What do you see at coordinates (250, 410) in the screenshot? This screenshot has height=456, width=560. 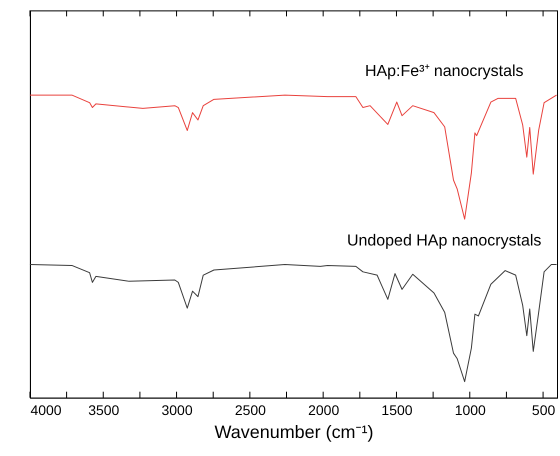 I see `x-tick-label: 2500` at bounding box center [250, 410].